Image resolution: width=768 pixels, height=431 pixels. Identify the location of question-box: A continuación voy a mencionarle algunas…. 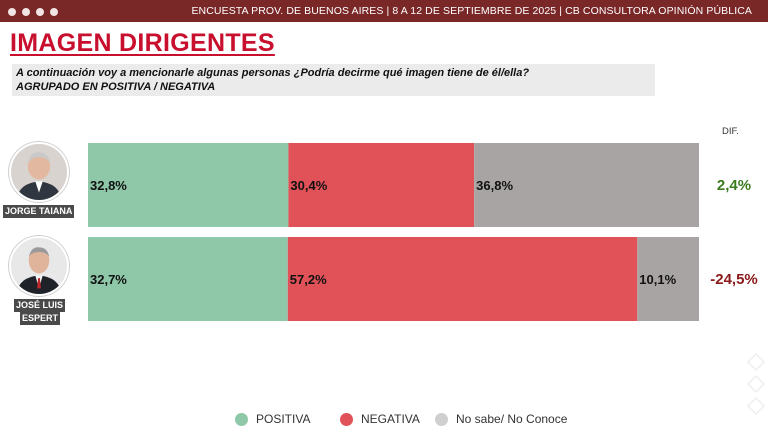
(333, 80).